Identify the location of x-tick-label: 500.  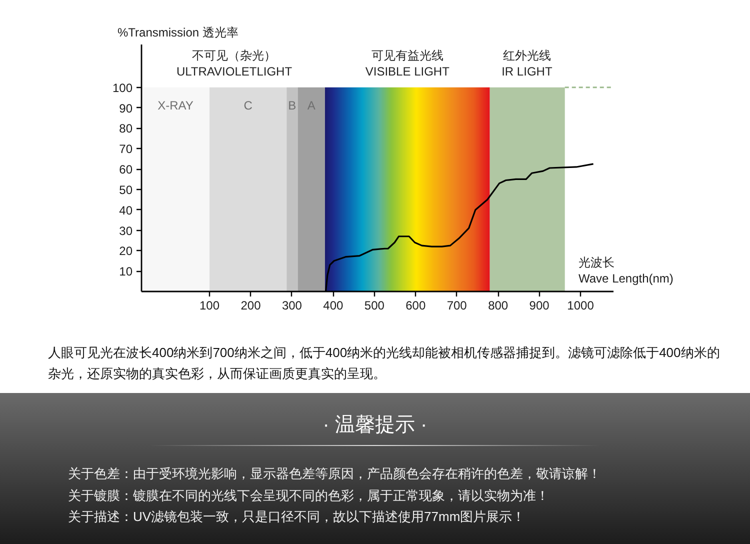
(374, 305).